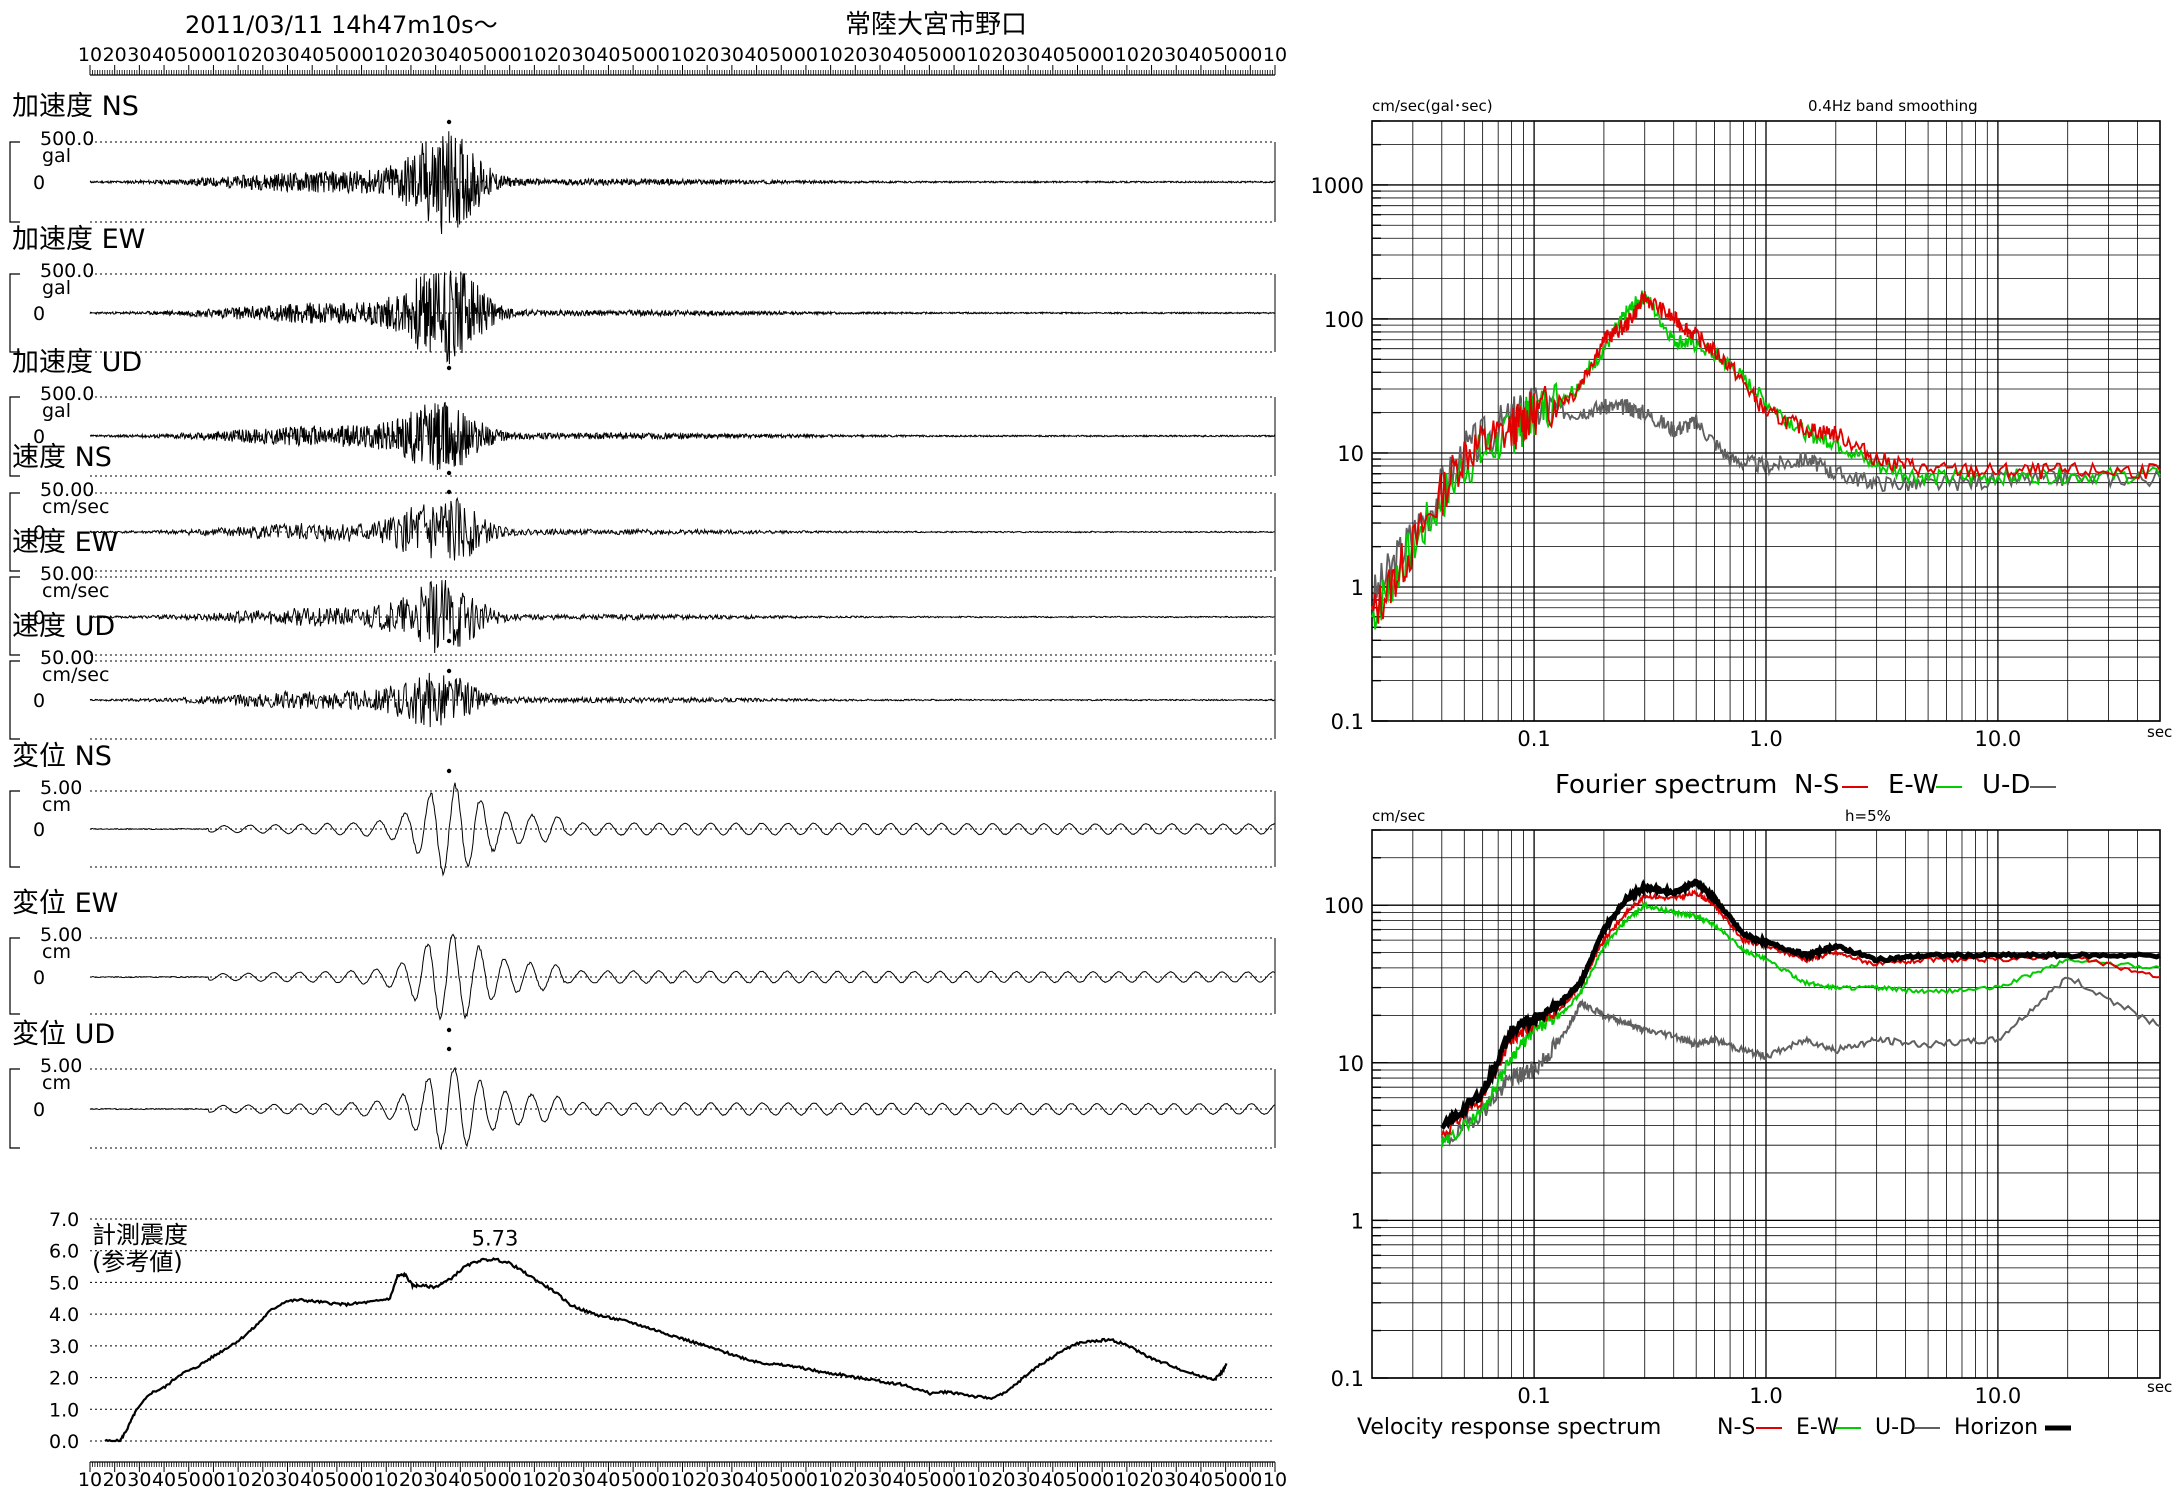  Describe the element at coordinates (1996, 1427) in the screenshot. I see `legend-label-horizon: Horizon` at that location.